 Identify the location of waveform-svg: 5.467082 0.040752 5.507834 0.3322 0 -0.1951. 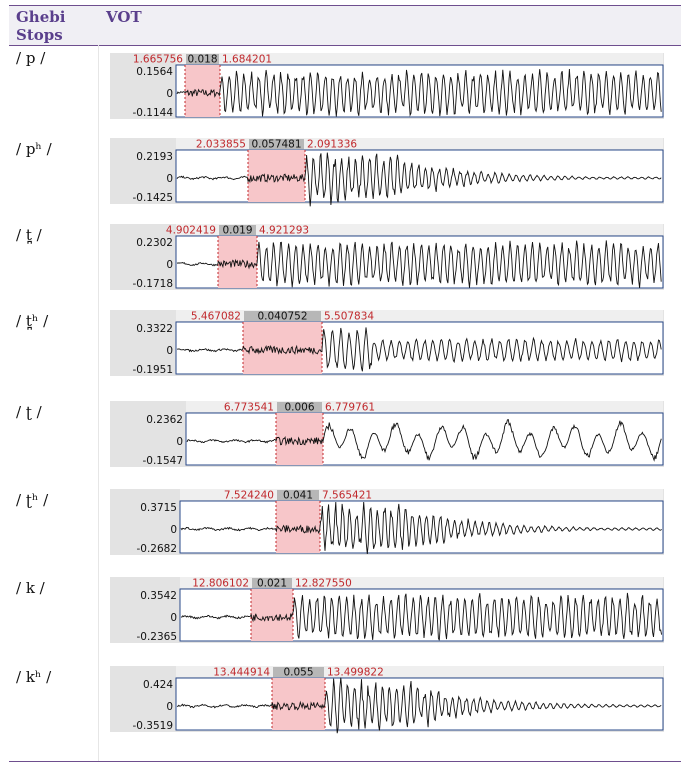
(387, 343).